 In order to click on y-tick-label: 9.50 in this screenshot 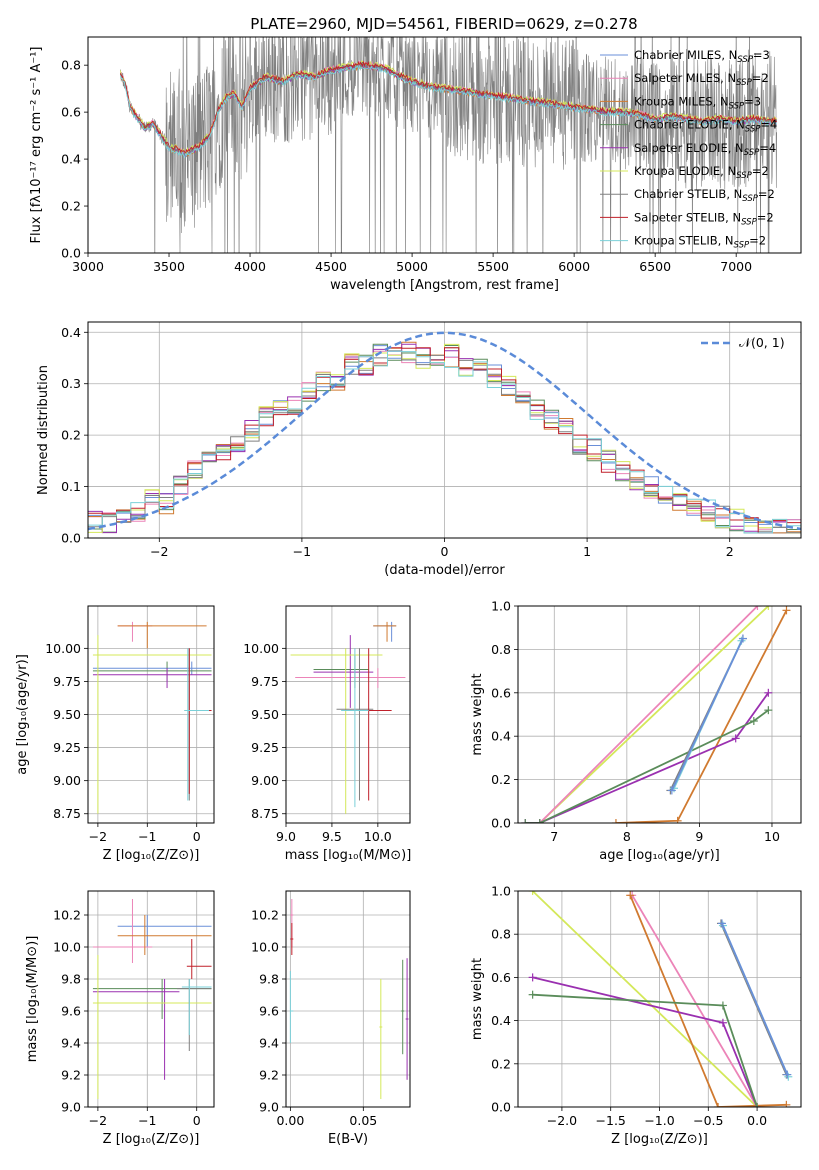, I will do `click(67, 714)`.